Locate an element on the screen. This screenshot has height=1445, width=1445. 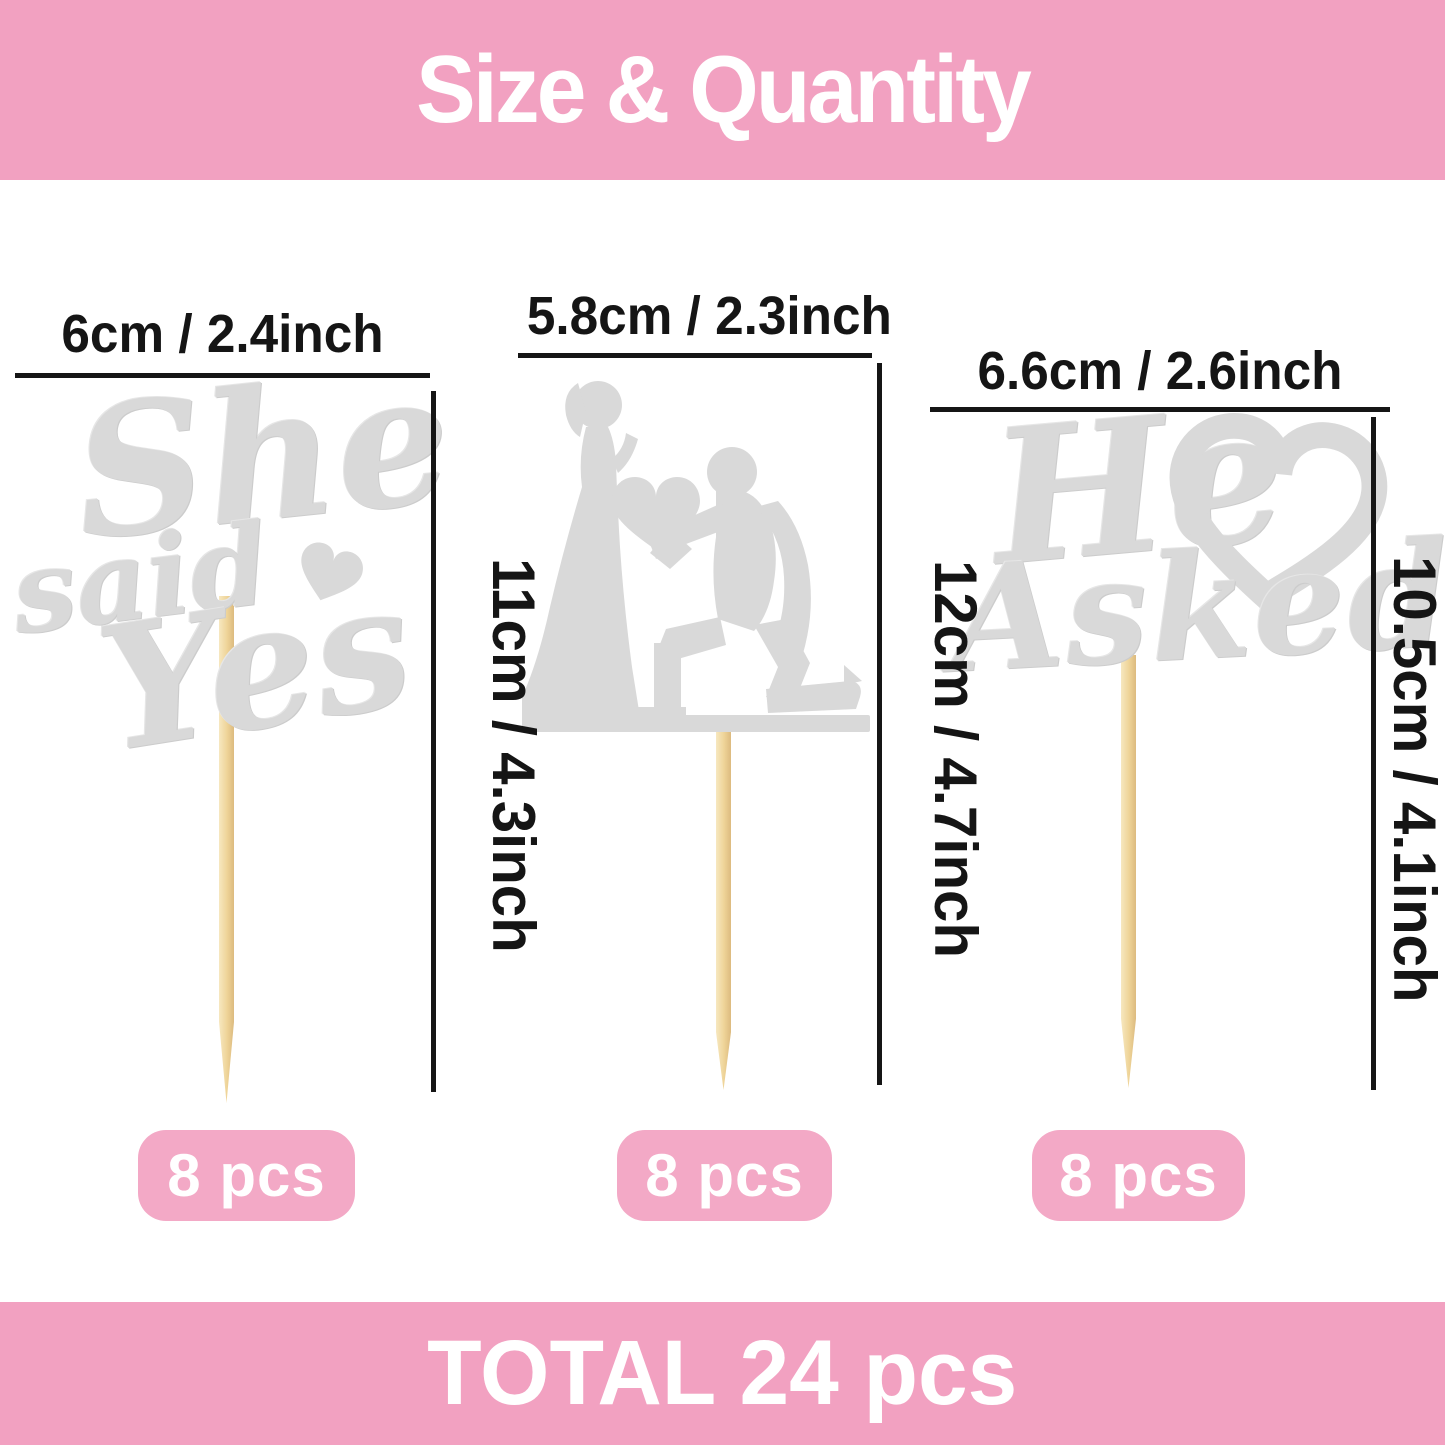
topper-word-yes: Yes is located at coordinates (255, 668).